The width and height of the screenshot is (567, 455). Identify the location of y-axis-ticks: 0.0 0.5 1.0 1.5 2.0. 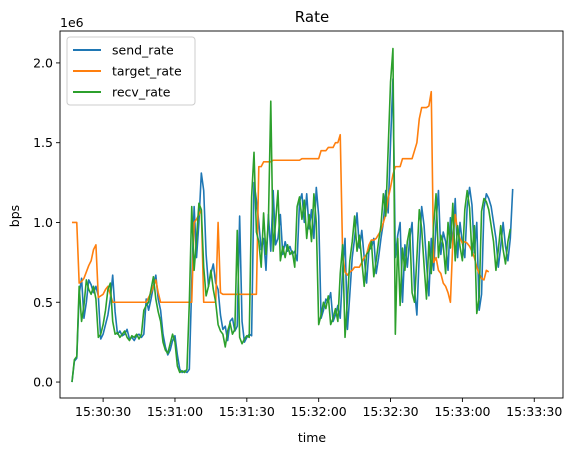
(46, 222).